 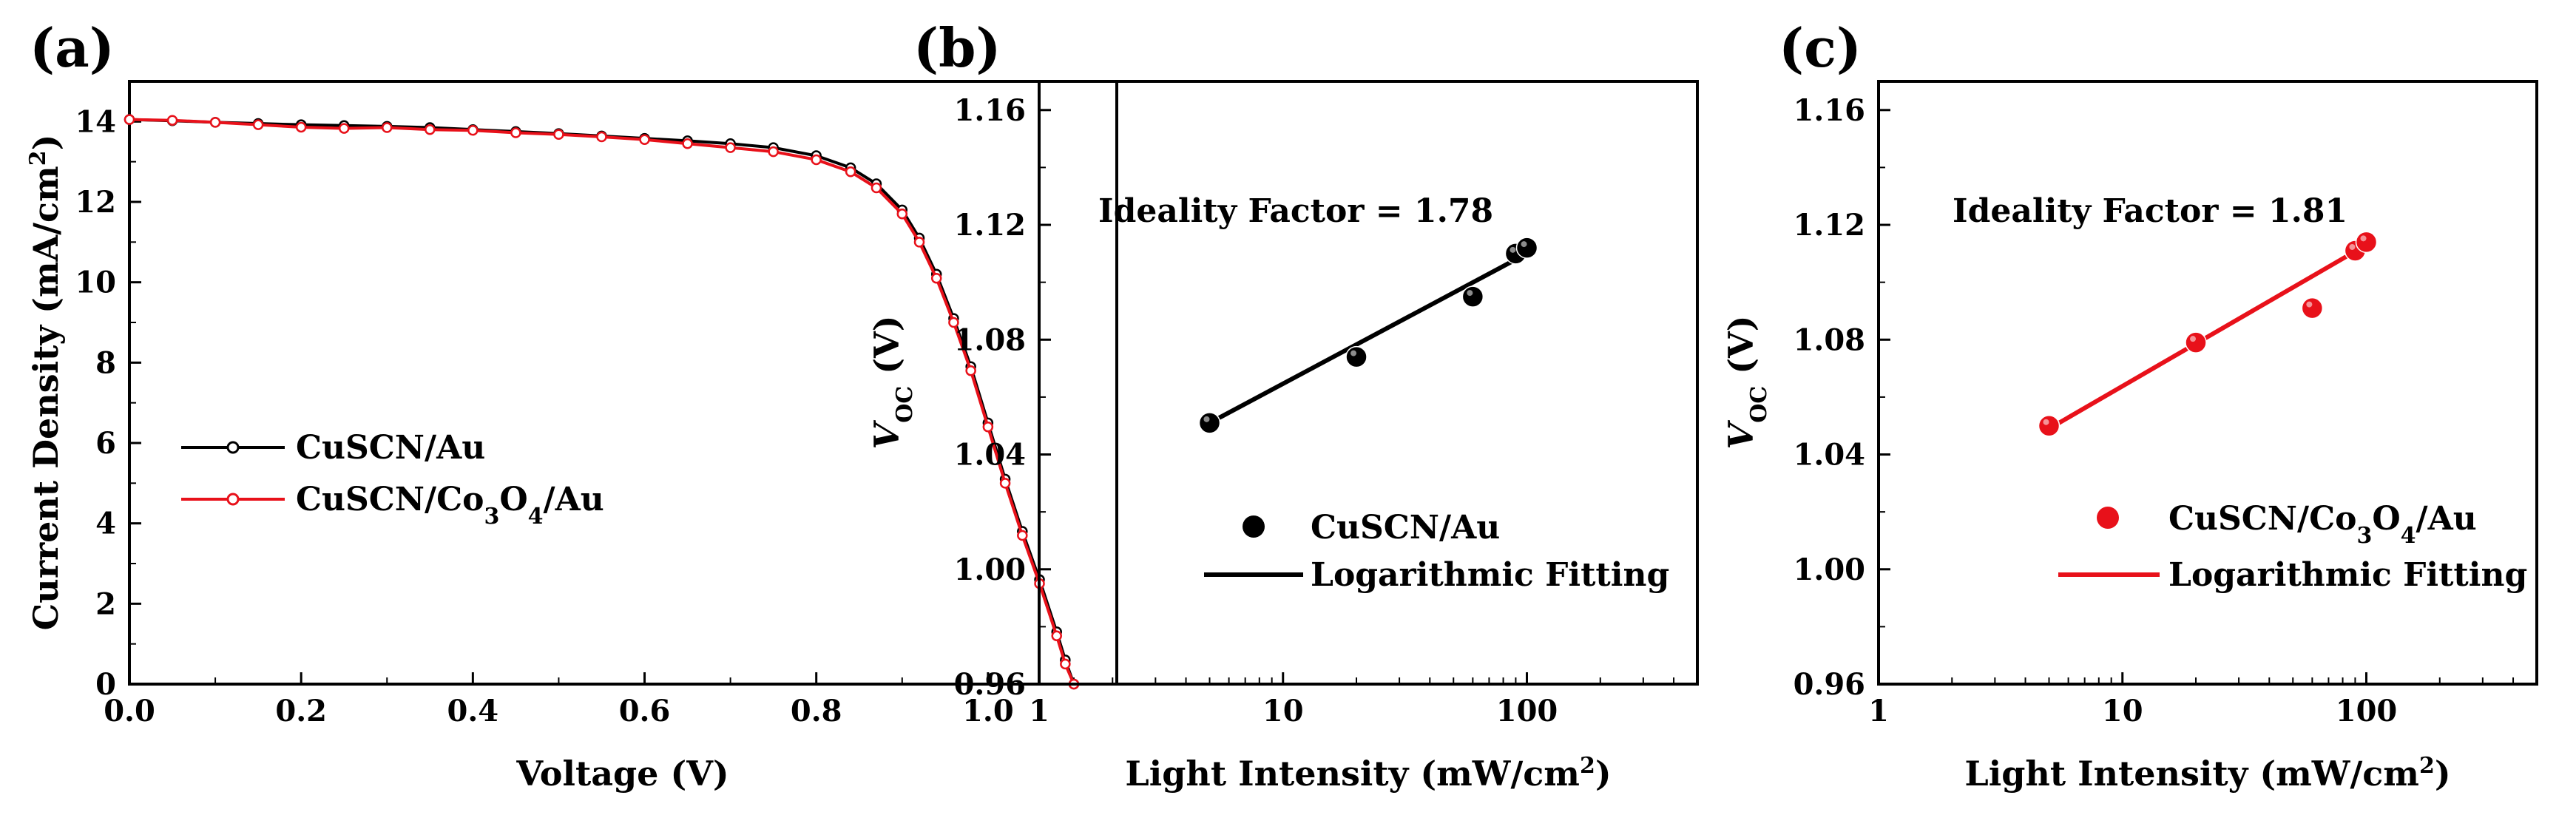 I want to click on panel-b-ylabel: VOC (V), so click(x=892, y=383).